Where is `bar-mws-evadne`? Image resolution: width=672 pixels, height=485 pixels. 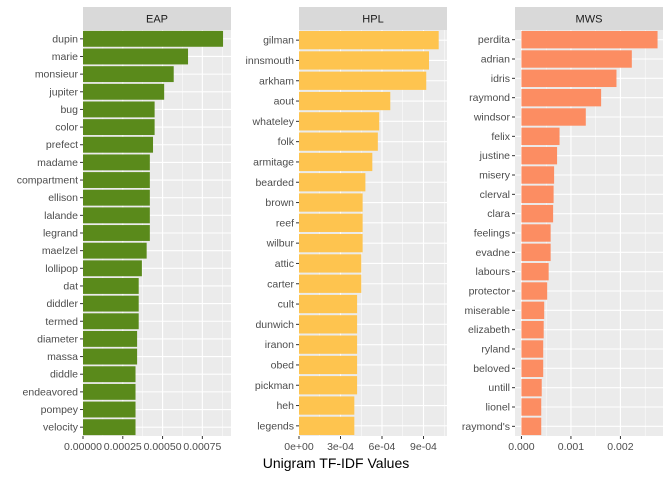
bar-mws-evadne is located at coordinates (536, 252).